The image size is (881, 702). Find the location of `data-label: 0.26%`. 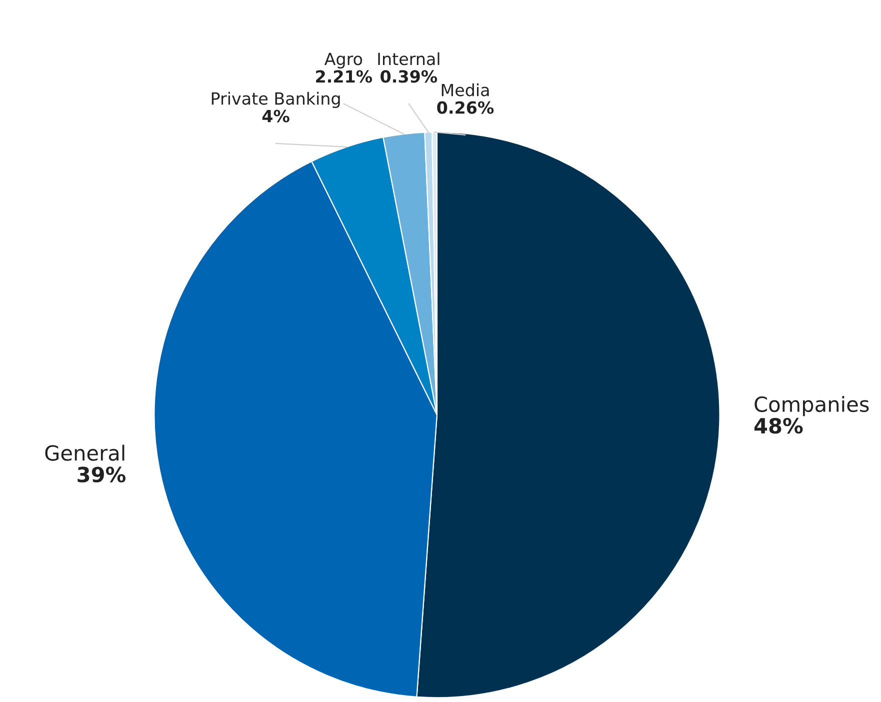

data-label: 0.26% is located at coordinates (465, 107).